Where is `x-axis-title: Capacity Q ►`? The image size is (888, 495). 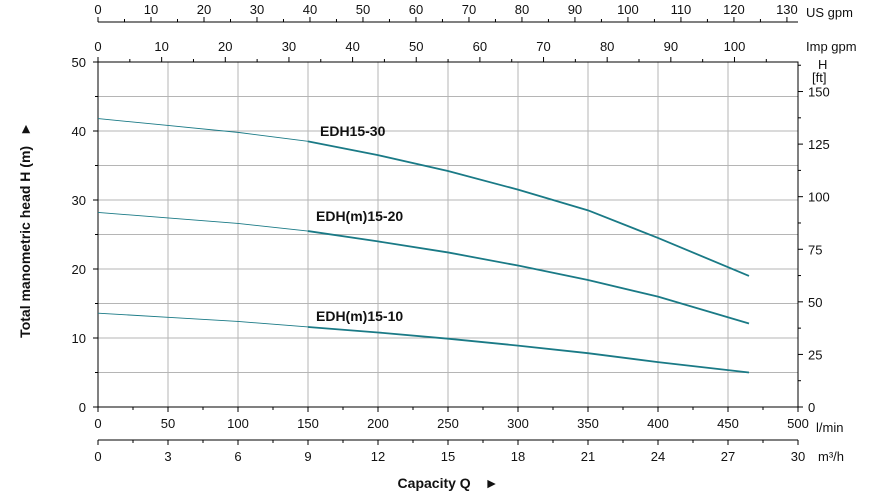 x-axis-title: Capacity Q ► is located at coordinates (448, 483).